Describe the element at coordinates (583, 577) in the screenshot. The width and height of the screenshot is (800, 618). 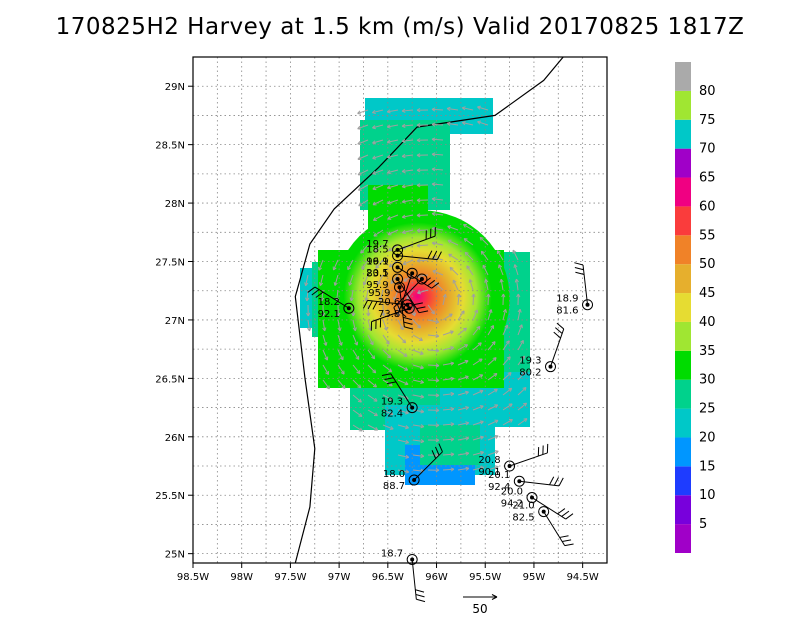
I see `x-tick-label: 94.5W` at that location.